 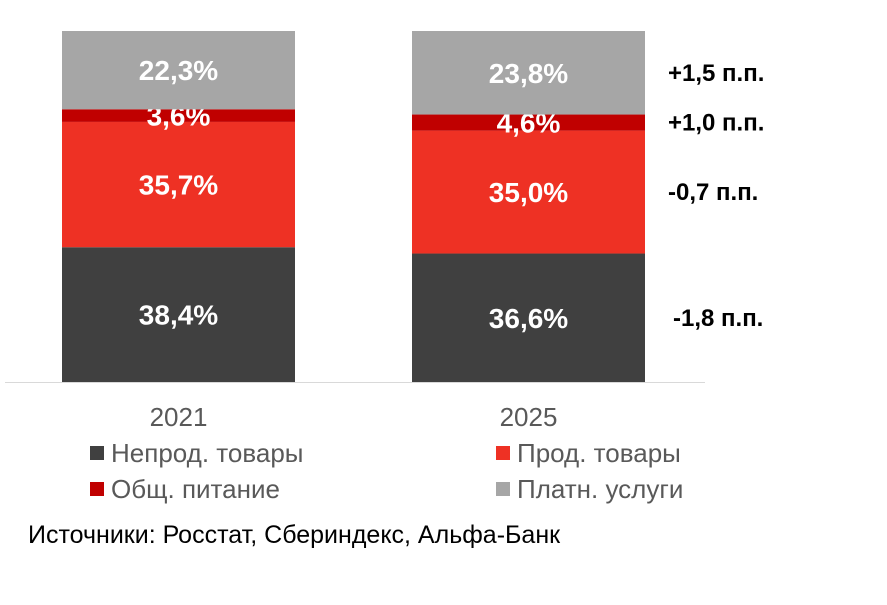 I want to click on bar-платн-услуги-2025, so click(x=528, y=73).